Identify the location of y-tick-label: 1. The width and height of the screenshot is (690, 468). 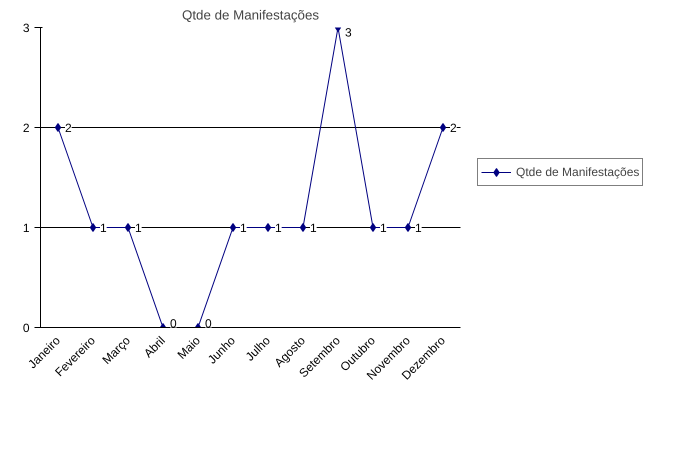
(26, 228).